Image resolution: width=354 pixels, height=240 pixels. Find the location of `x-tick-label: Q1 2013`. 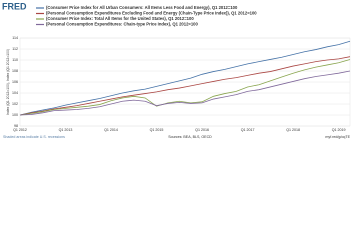

x-tick-label: Q1 2013 is located at coordinates (66, 130).